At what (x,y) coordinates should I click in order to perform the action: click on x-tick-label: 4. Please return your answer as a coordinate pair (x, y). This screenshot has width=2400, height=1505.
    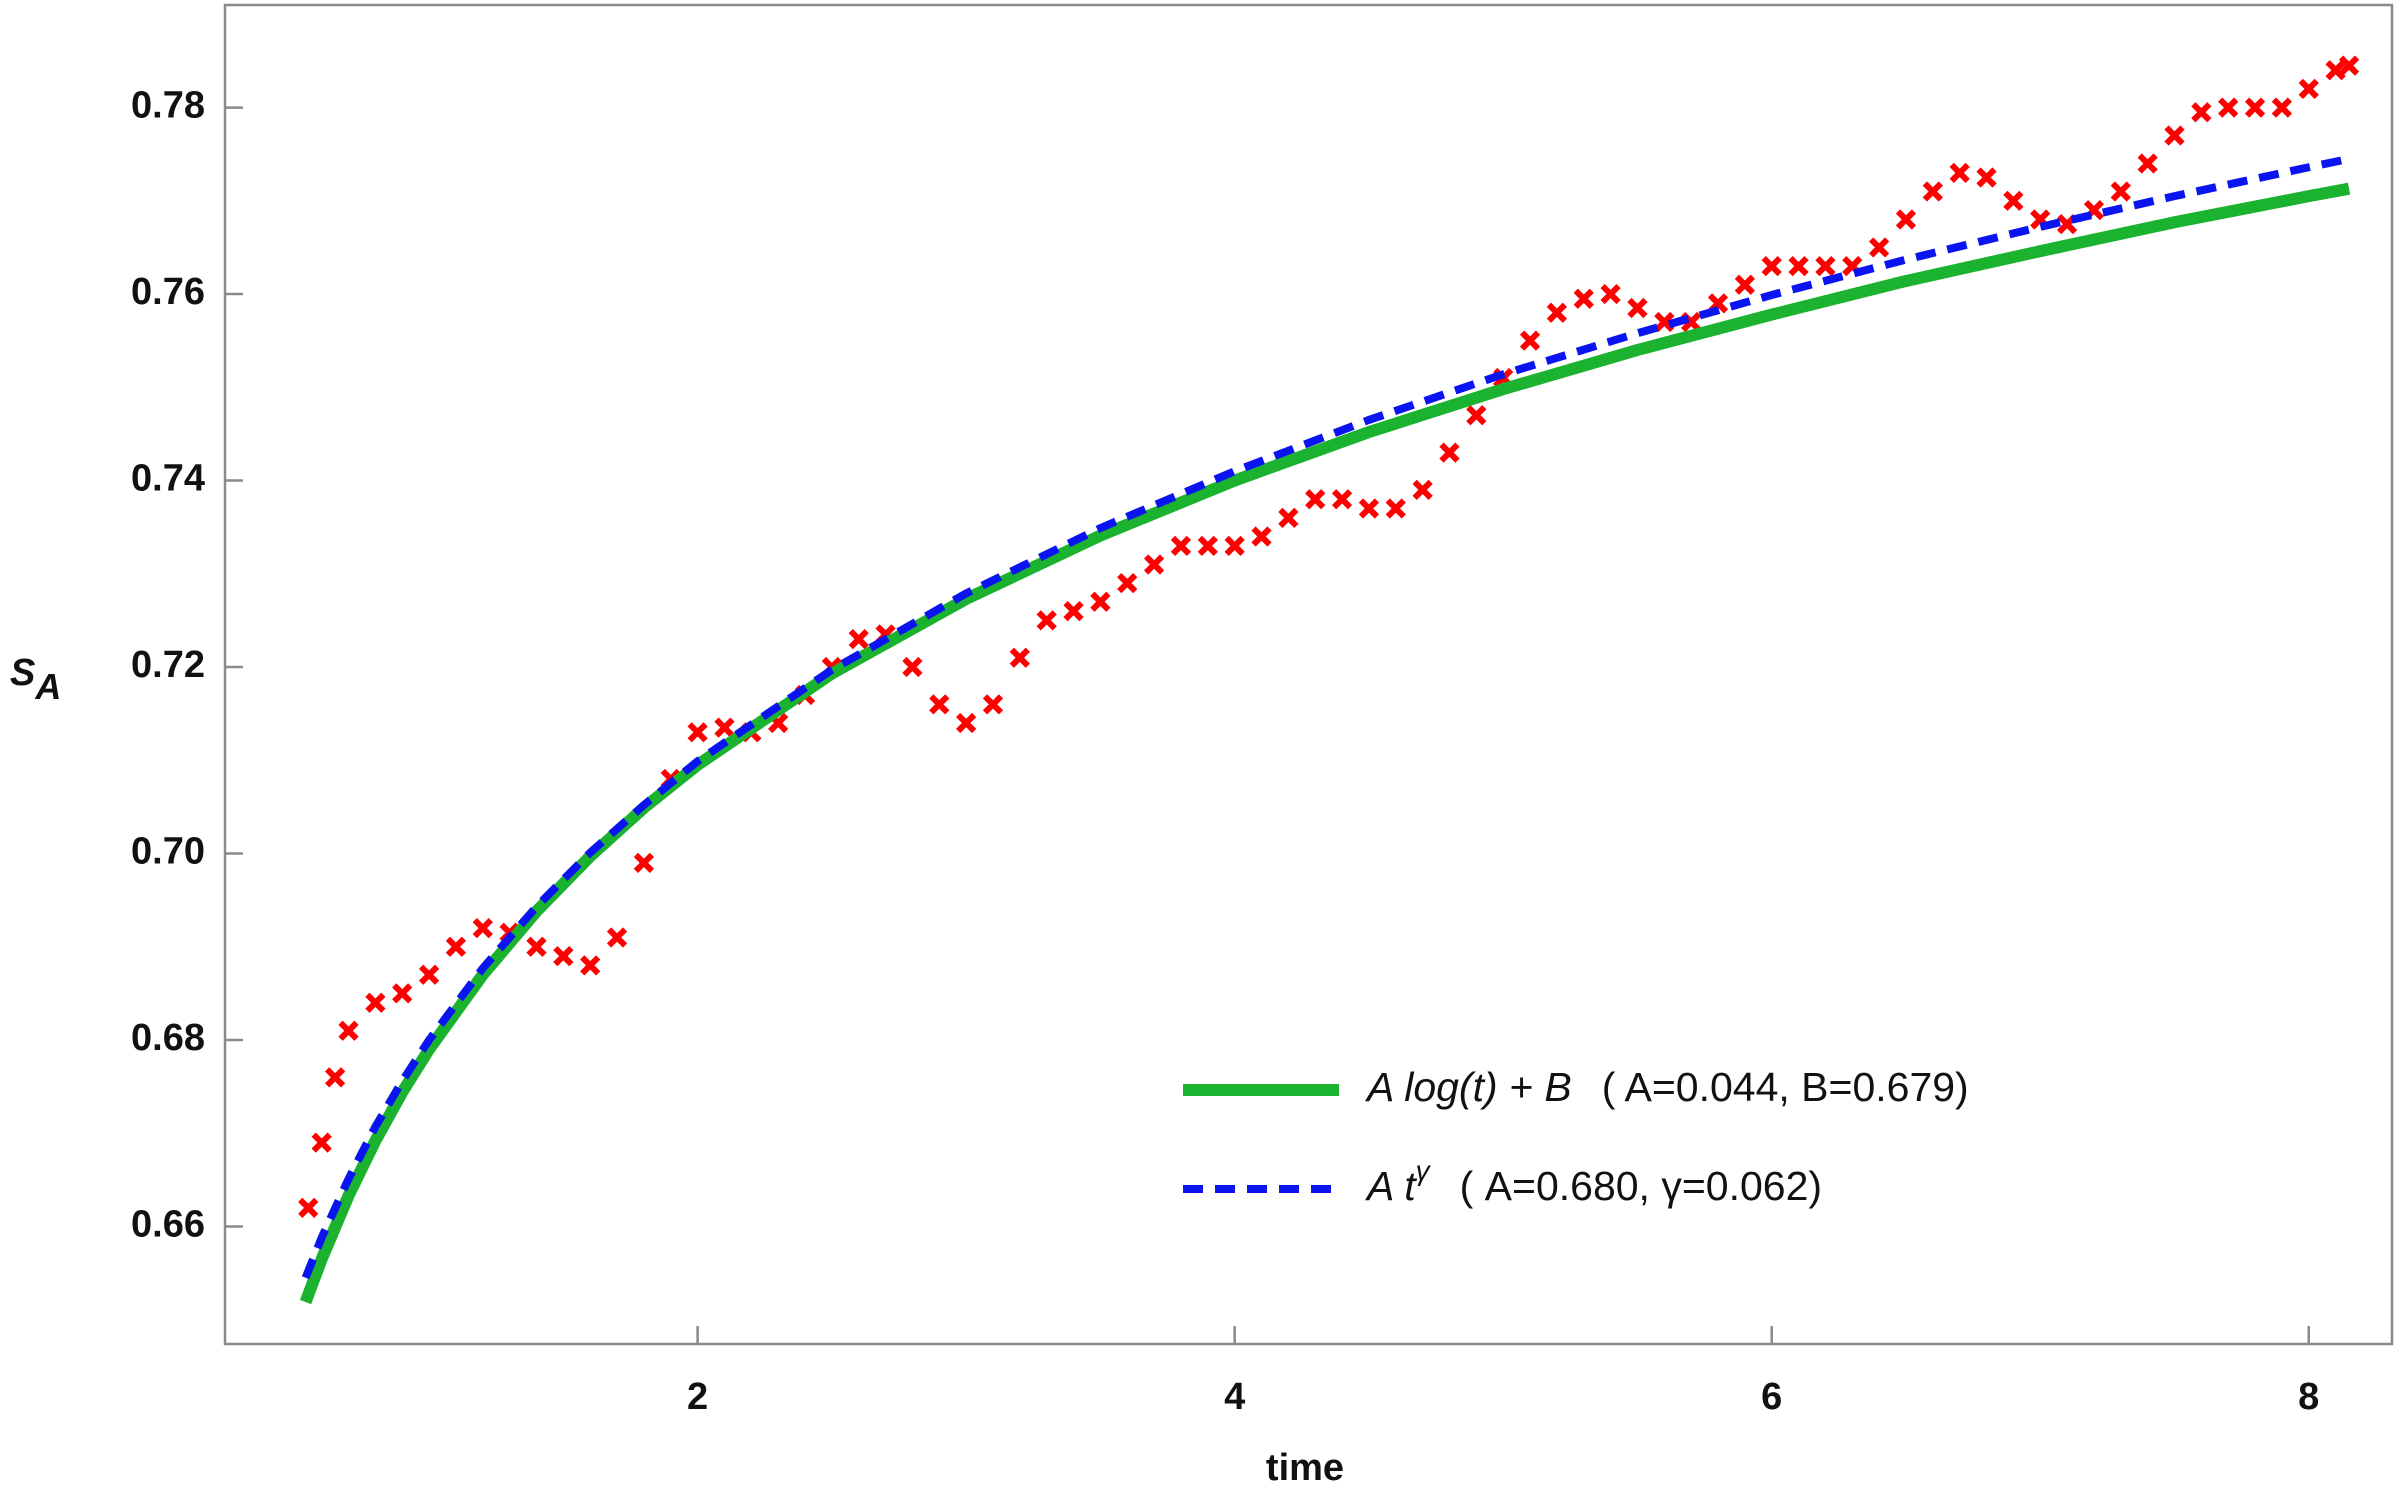
    Looking at the image, I should click on (1234, 1397).